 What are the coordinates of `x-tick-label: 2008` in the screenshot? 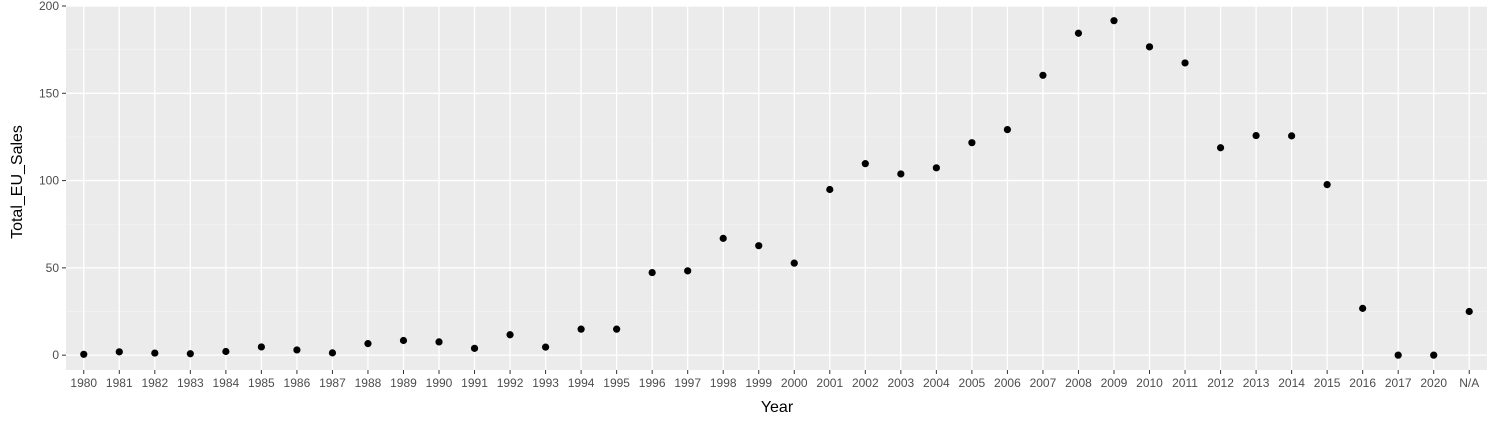 It's located at (1078, 383).